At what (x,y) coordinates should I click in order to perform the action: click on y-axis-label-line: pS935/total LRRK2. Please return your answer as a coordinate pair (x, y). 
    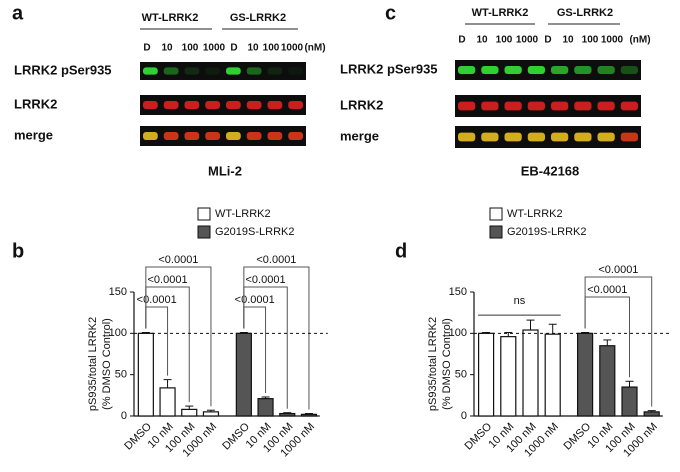
    Looking at the image, I should click on (93, 364).